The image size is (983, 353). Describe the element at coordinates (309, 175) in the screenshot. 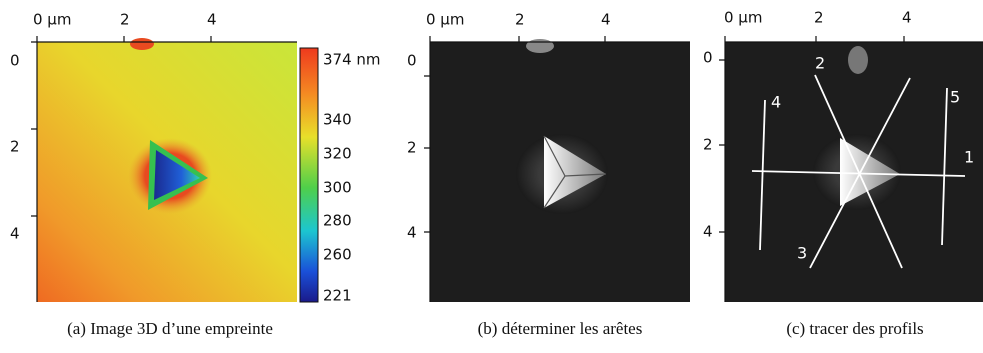

I see `colorbar` at that location.